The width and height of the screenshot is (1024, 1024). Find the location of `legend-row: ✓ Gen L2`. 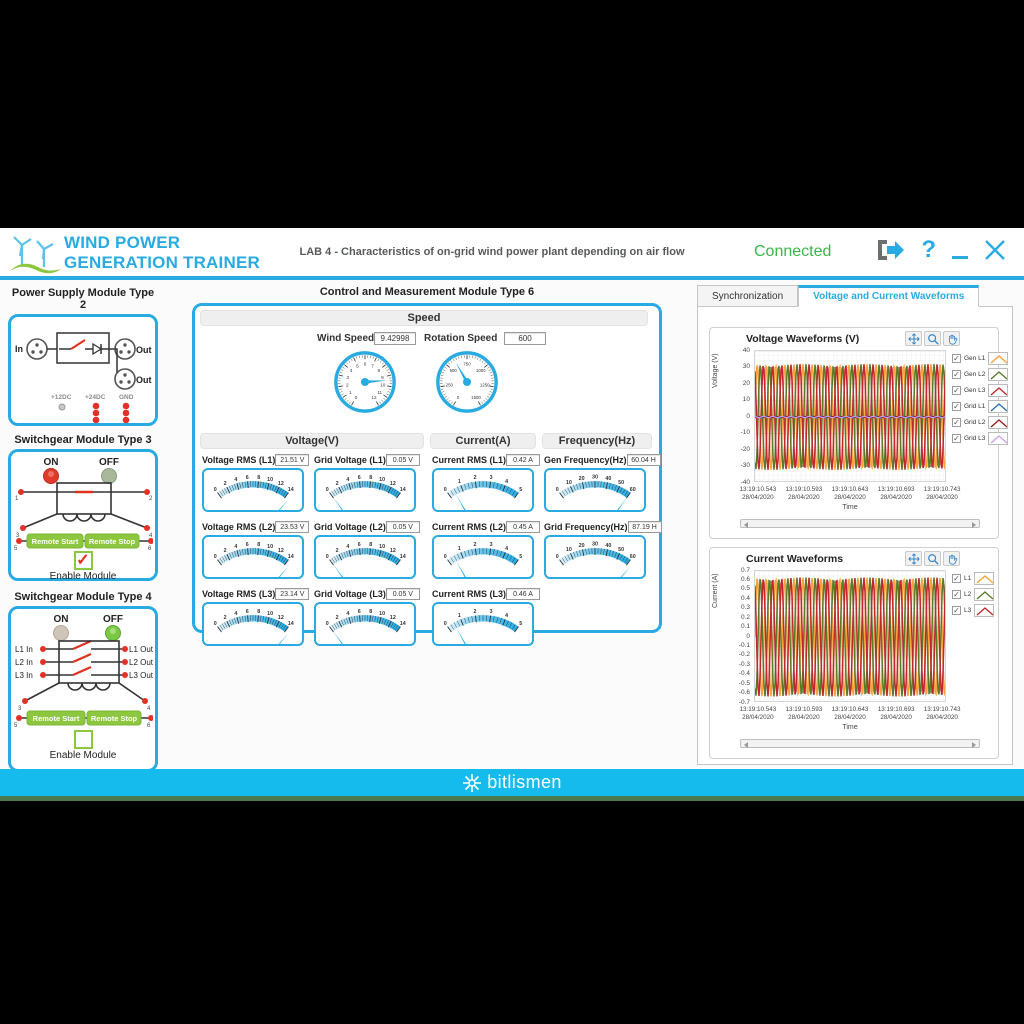

legend-row: ✓ Gen L2 is located at coordinates (980, 374).